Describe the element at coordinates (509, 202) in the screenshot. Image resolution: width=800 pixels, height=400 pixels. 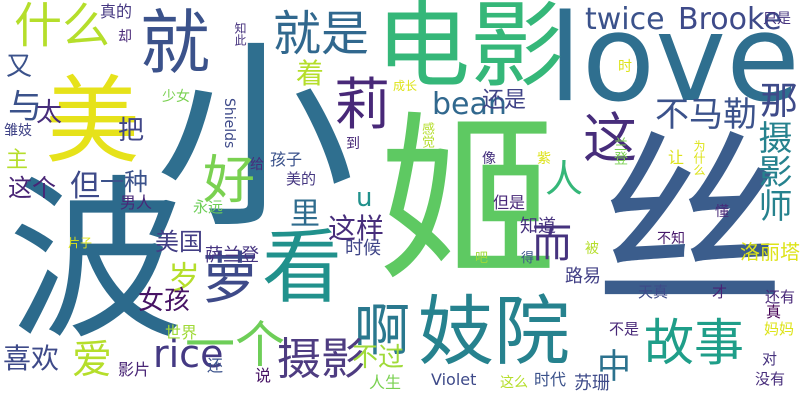
I see `word: 但是` at that location.